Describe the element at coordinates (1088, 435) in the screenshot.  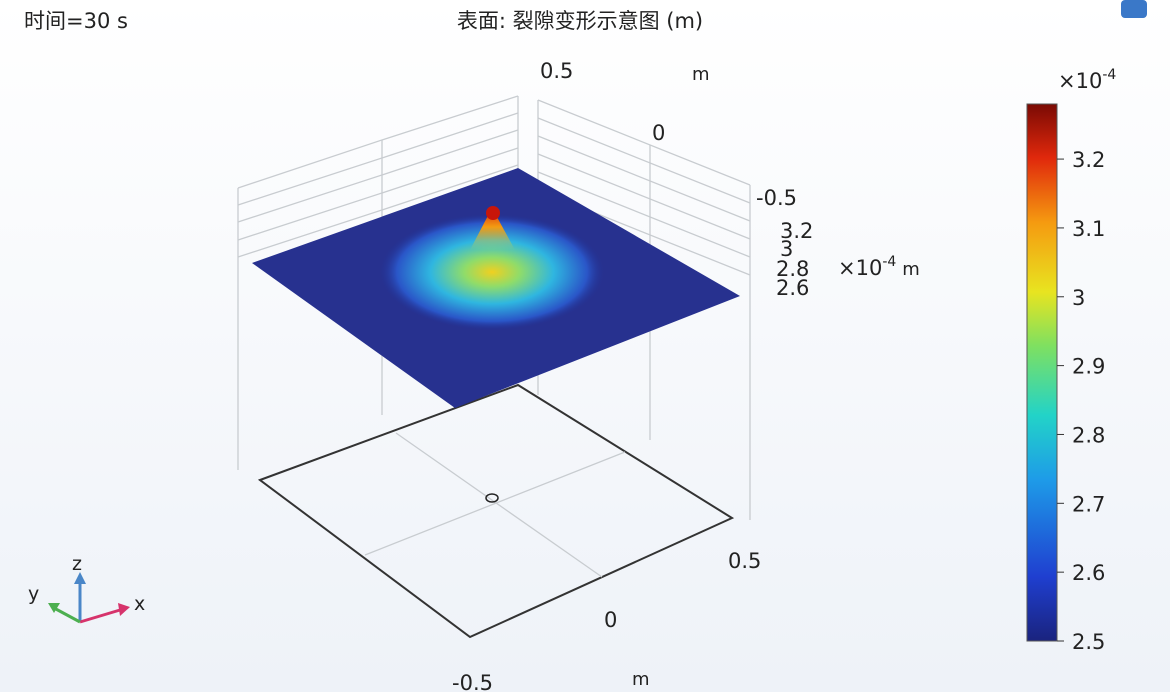
I see `colorbar-tick-label: 2.8` at that location.